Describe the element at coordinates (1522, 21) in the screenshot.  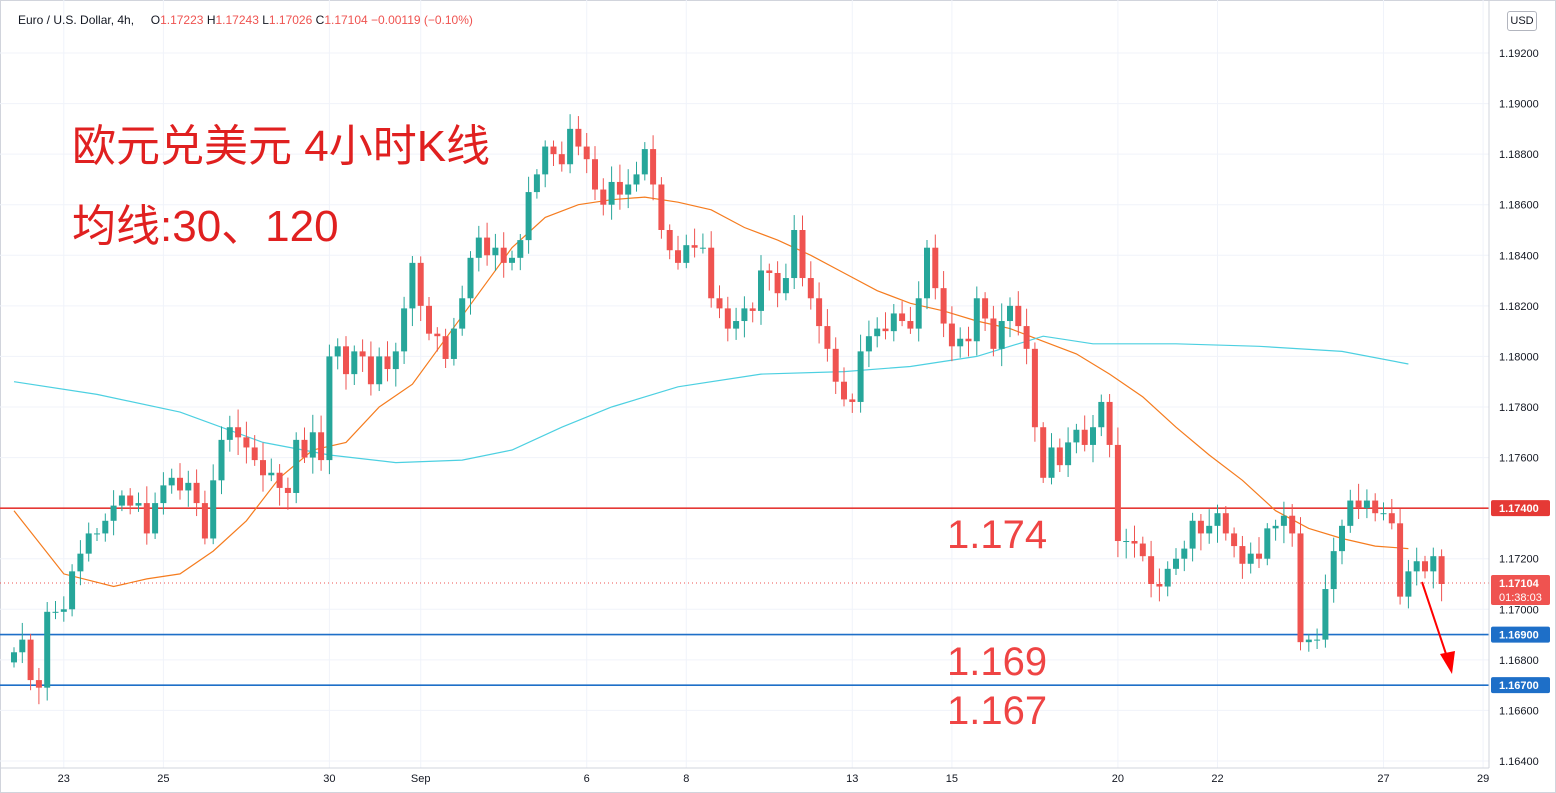
I see `currency-button: USD` at that location.